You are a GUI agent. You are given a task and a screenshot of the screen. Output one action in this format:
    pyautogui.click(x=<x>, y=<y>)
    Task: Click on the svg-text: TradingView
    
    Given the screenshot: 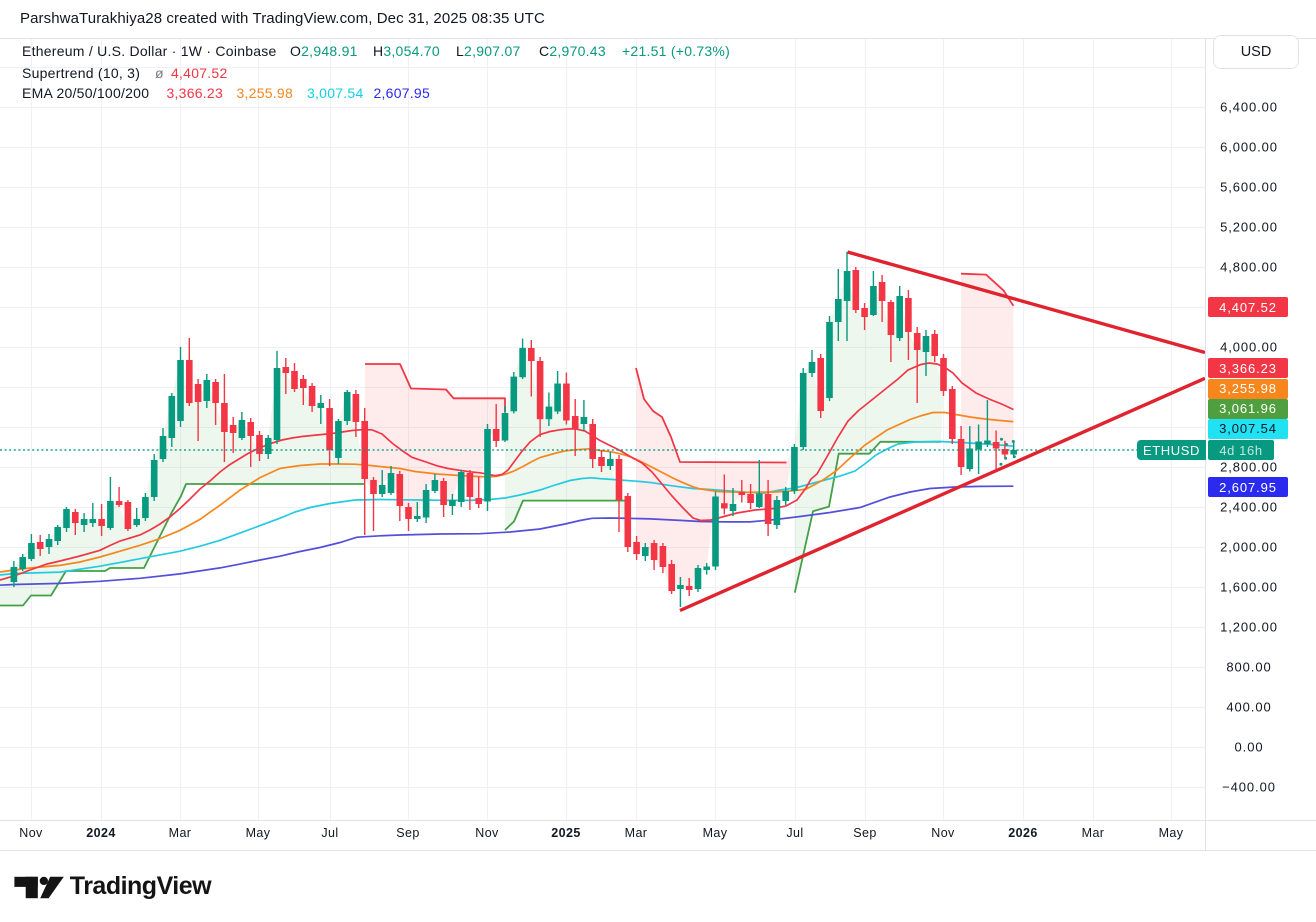 What is the action you would take?
    pyautogui.click(x=141, y=886)
    